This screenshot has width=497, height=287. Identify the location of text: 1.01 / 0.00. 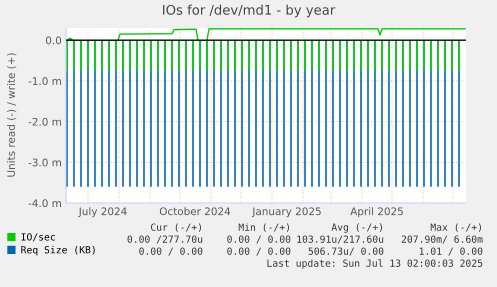
(451, 251).